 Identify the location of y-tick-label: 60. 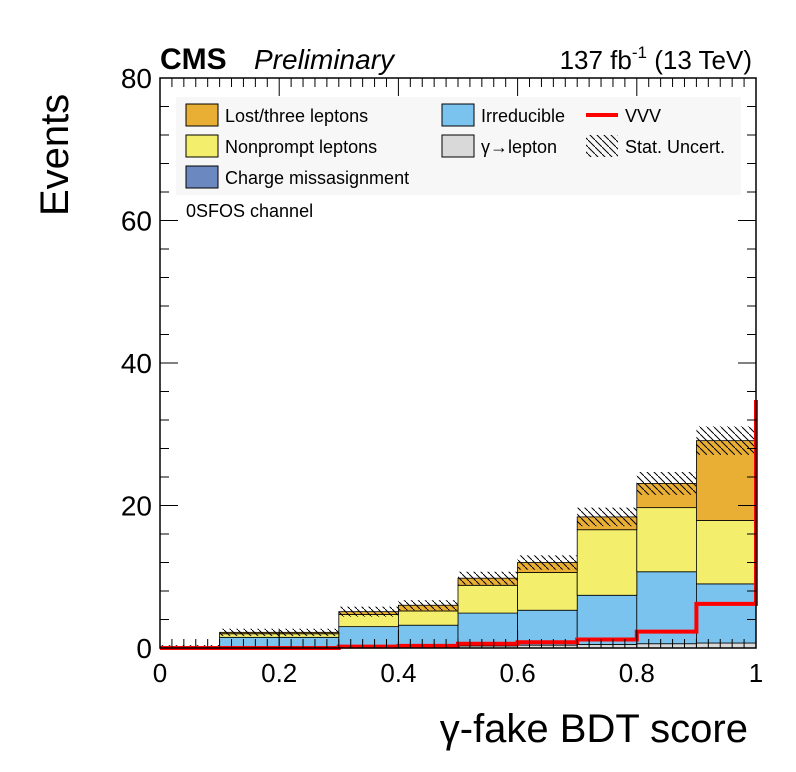
(136, 221).